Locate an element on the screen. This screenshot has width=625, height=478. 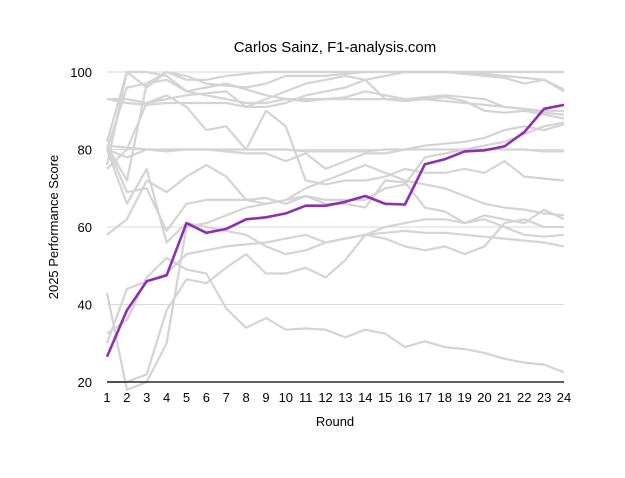
x-tick-label: 23 is located at coordinates (544, 397).